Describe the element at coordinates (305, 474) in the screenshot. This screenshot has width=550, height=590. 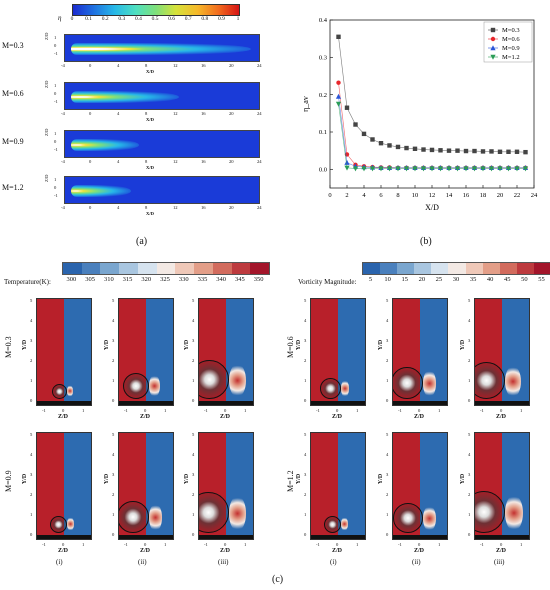
I see `y-tick-label: 3` at that location.